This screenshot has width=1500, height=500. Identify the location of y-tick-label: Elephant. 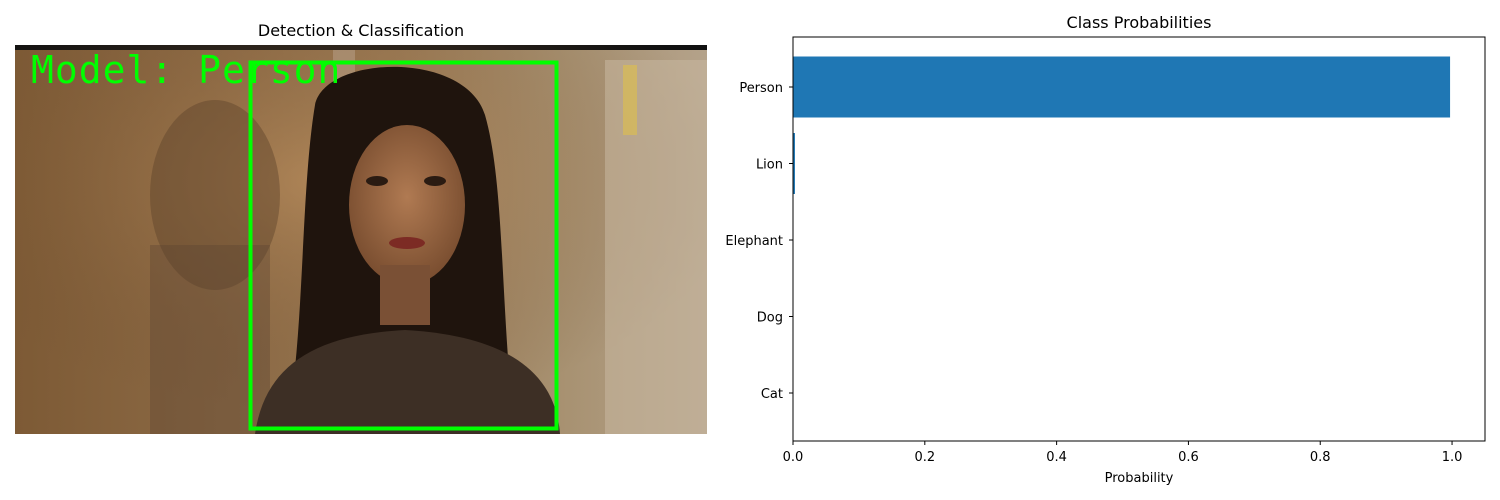
(754, 241).